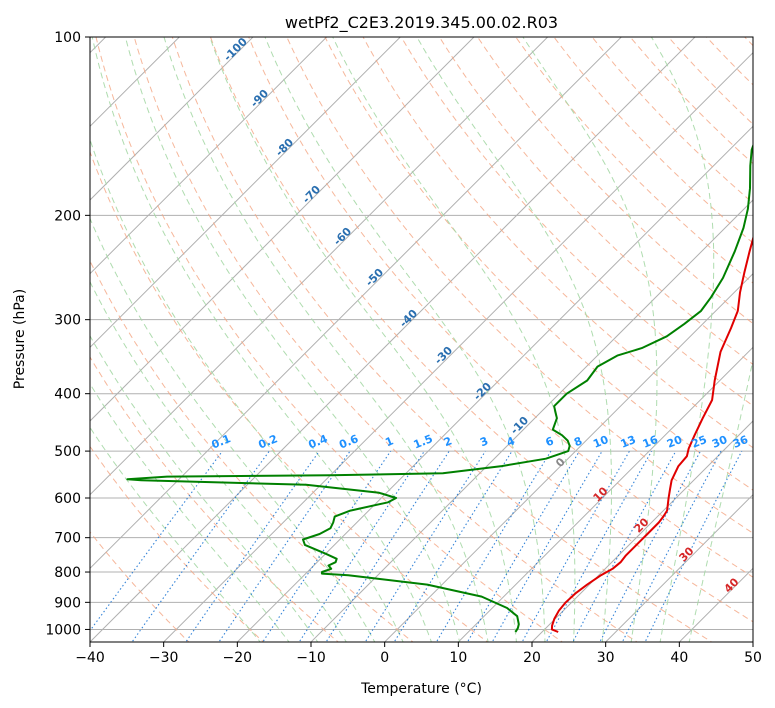  I want to click on y-tick-label: 500, so click(67, 452).